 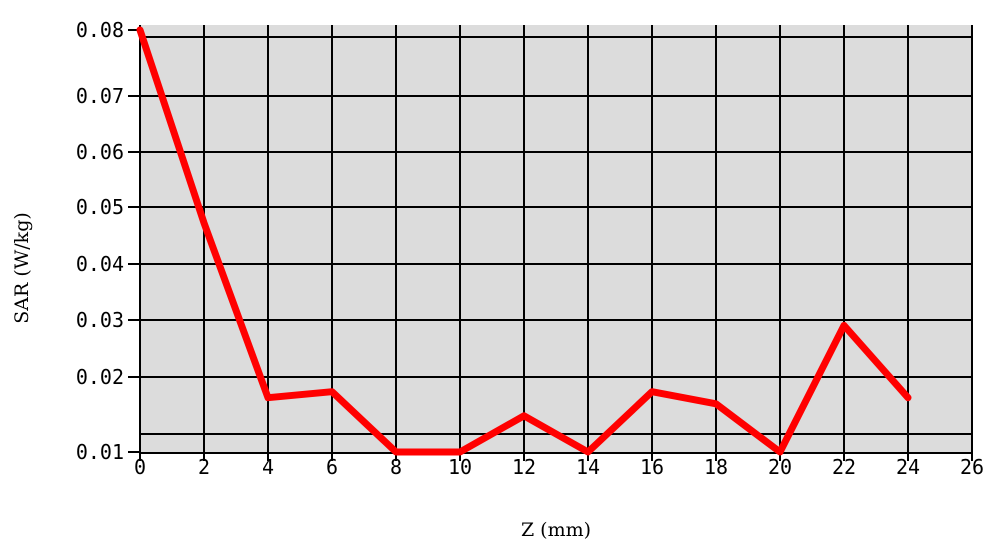 I want to click on x-tick-label: 2, so click(x=204, y=467).